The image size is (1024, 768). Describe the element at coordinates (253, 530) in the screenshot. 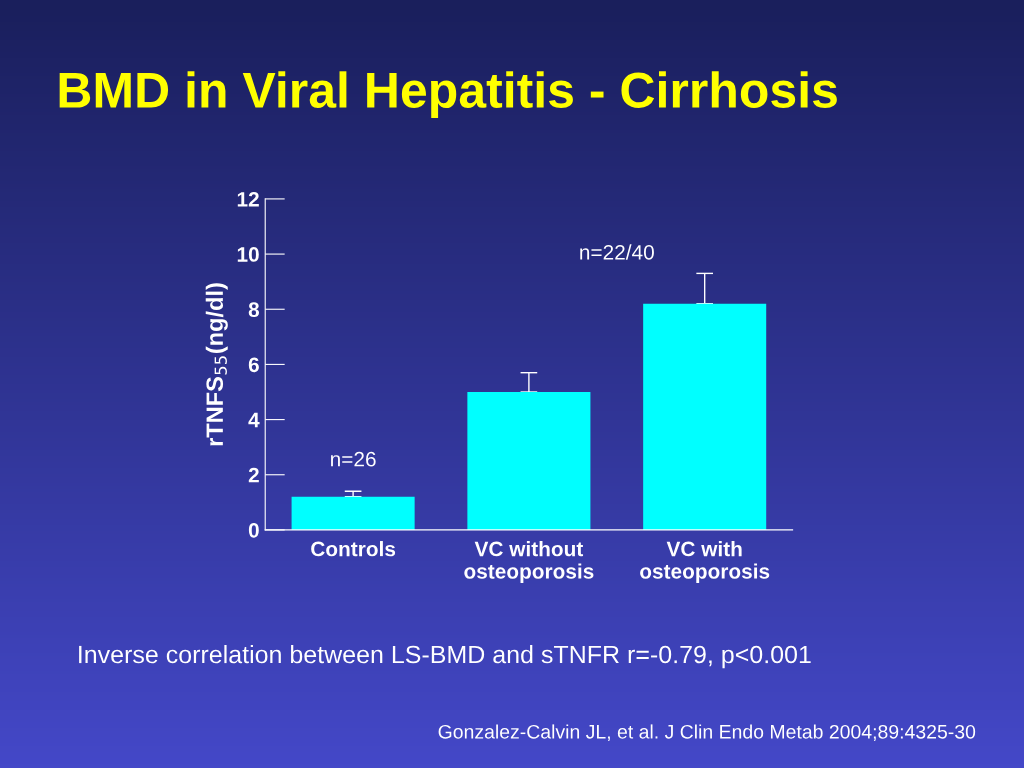

I see `y-tick-label: 0` at that location.